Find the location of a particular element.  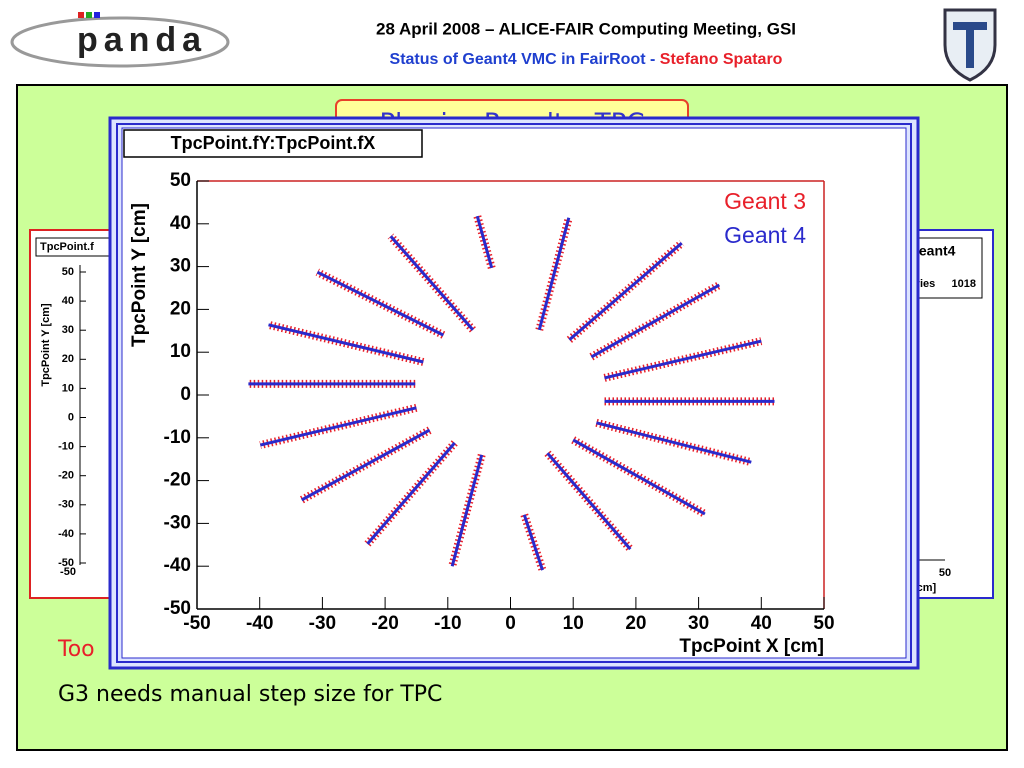

x-tick-label: -50 is located at coordinates (196, 623).